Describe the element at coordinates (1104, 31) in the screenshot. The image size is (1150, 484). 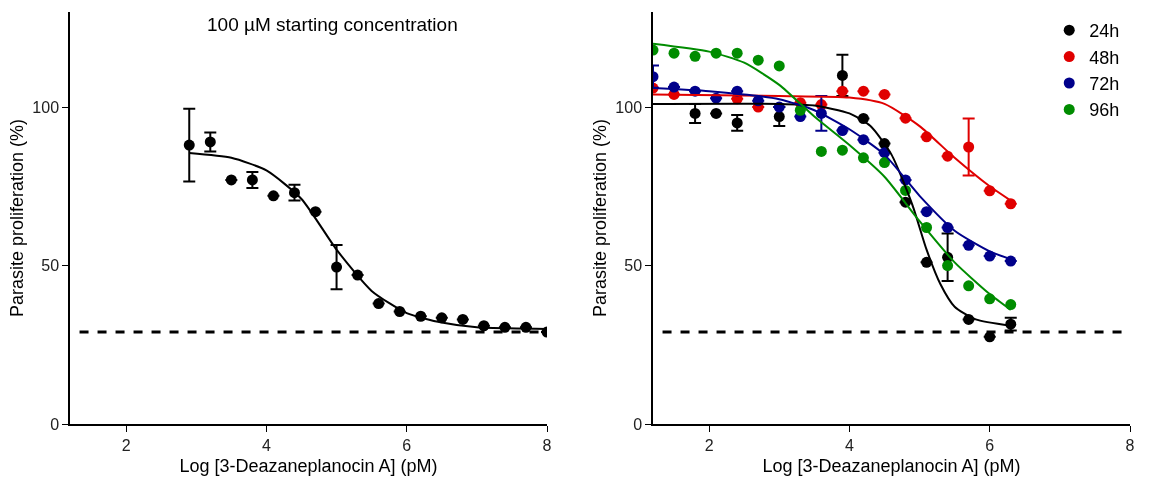
I see `legend-label: 24h` at that location.